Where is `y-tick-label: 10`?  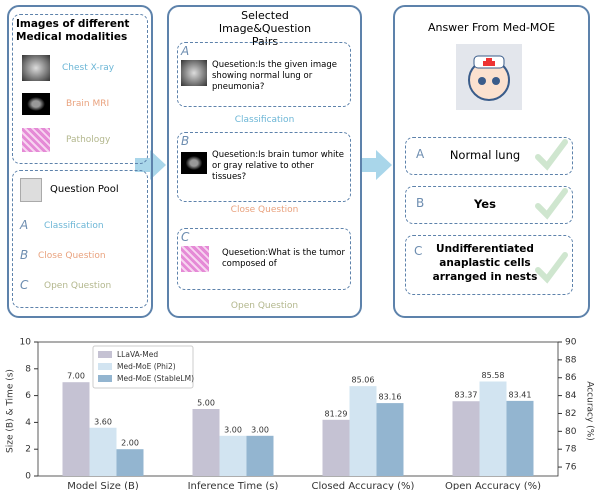 y-tick-label: 10 is located at coordinates (26, 343).